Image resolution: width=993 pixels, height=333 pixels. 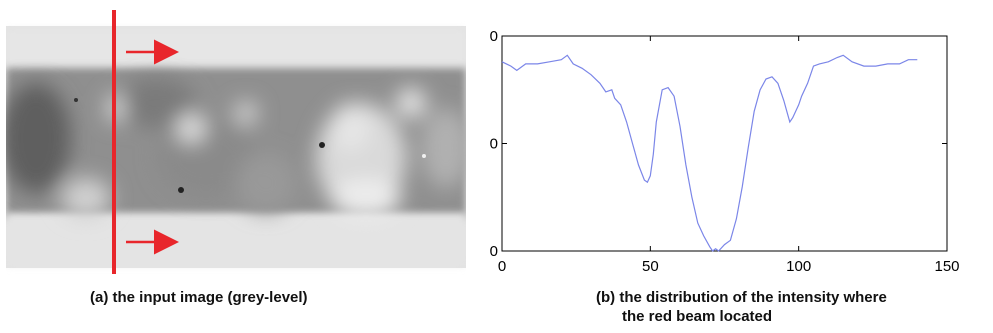 I want to click on x-tick-label: 0, so click(x=502, y=266).